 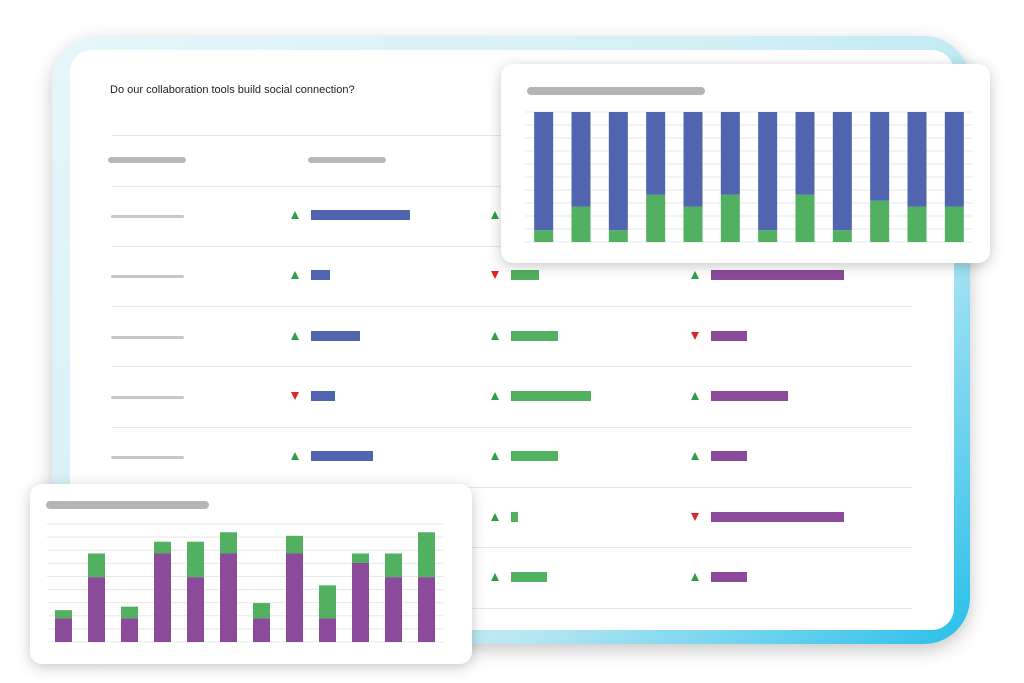 What do you see at coordinates (347, 160) in the screenshot?
I see `column-header-metric` at bounding box center [347, 160].